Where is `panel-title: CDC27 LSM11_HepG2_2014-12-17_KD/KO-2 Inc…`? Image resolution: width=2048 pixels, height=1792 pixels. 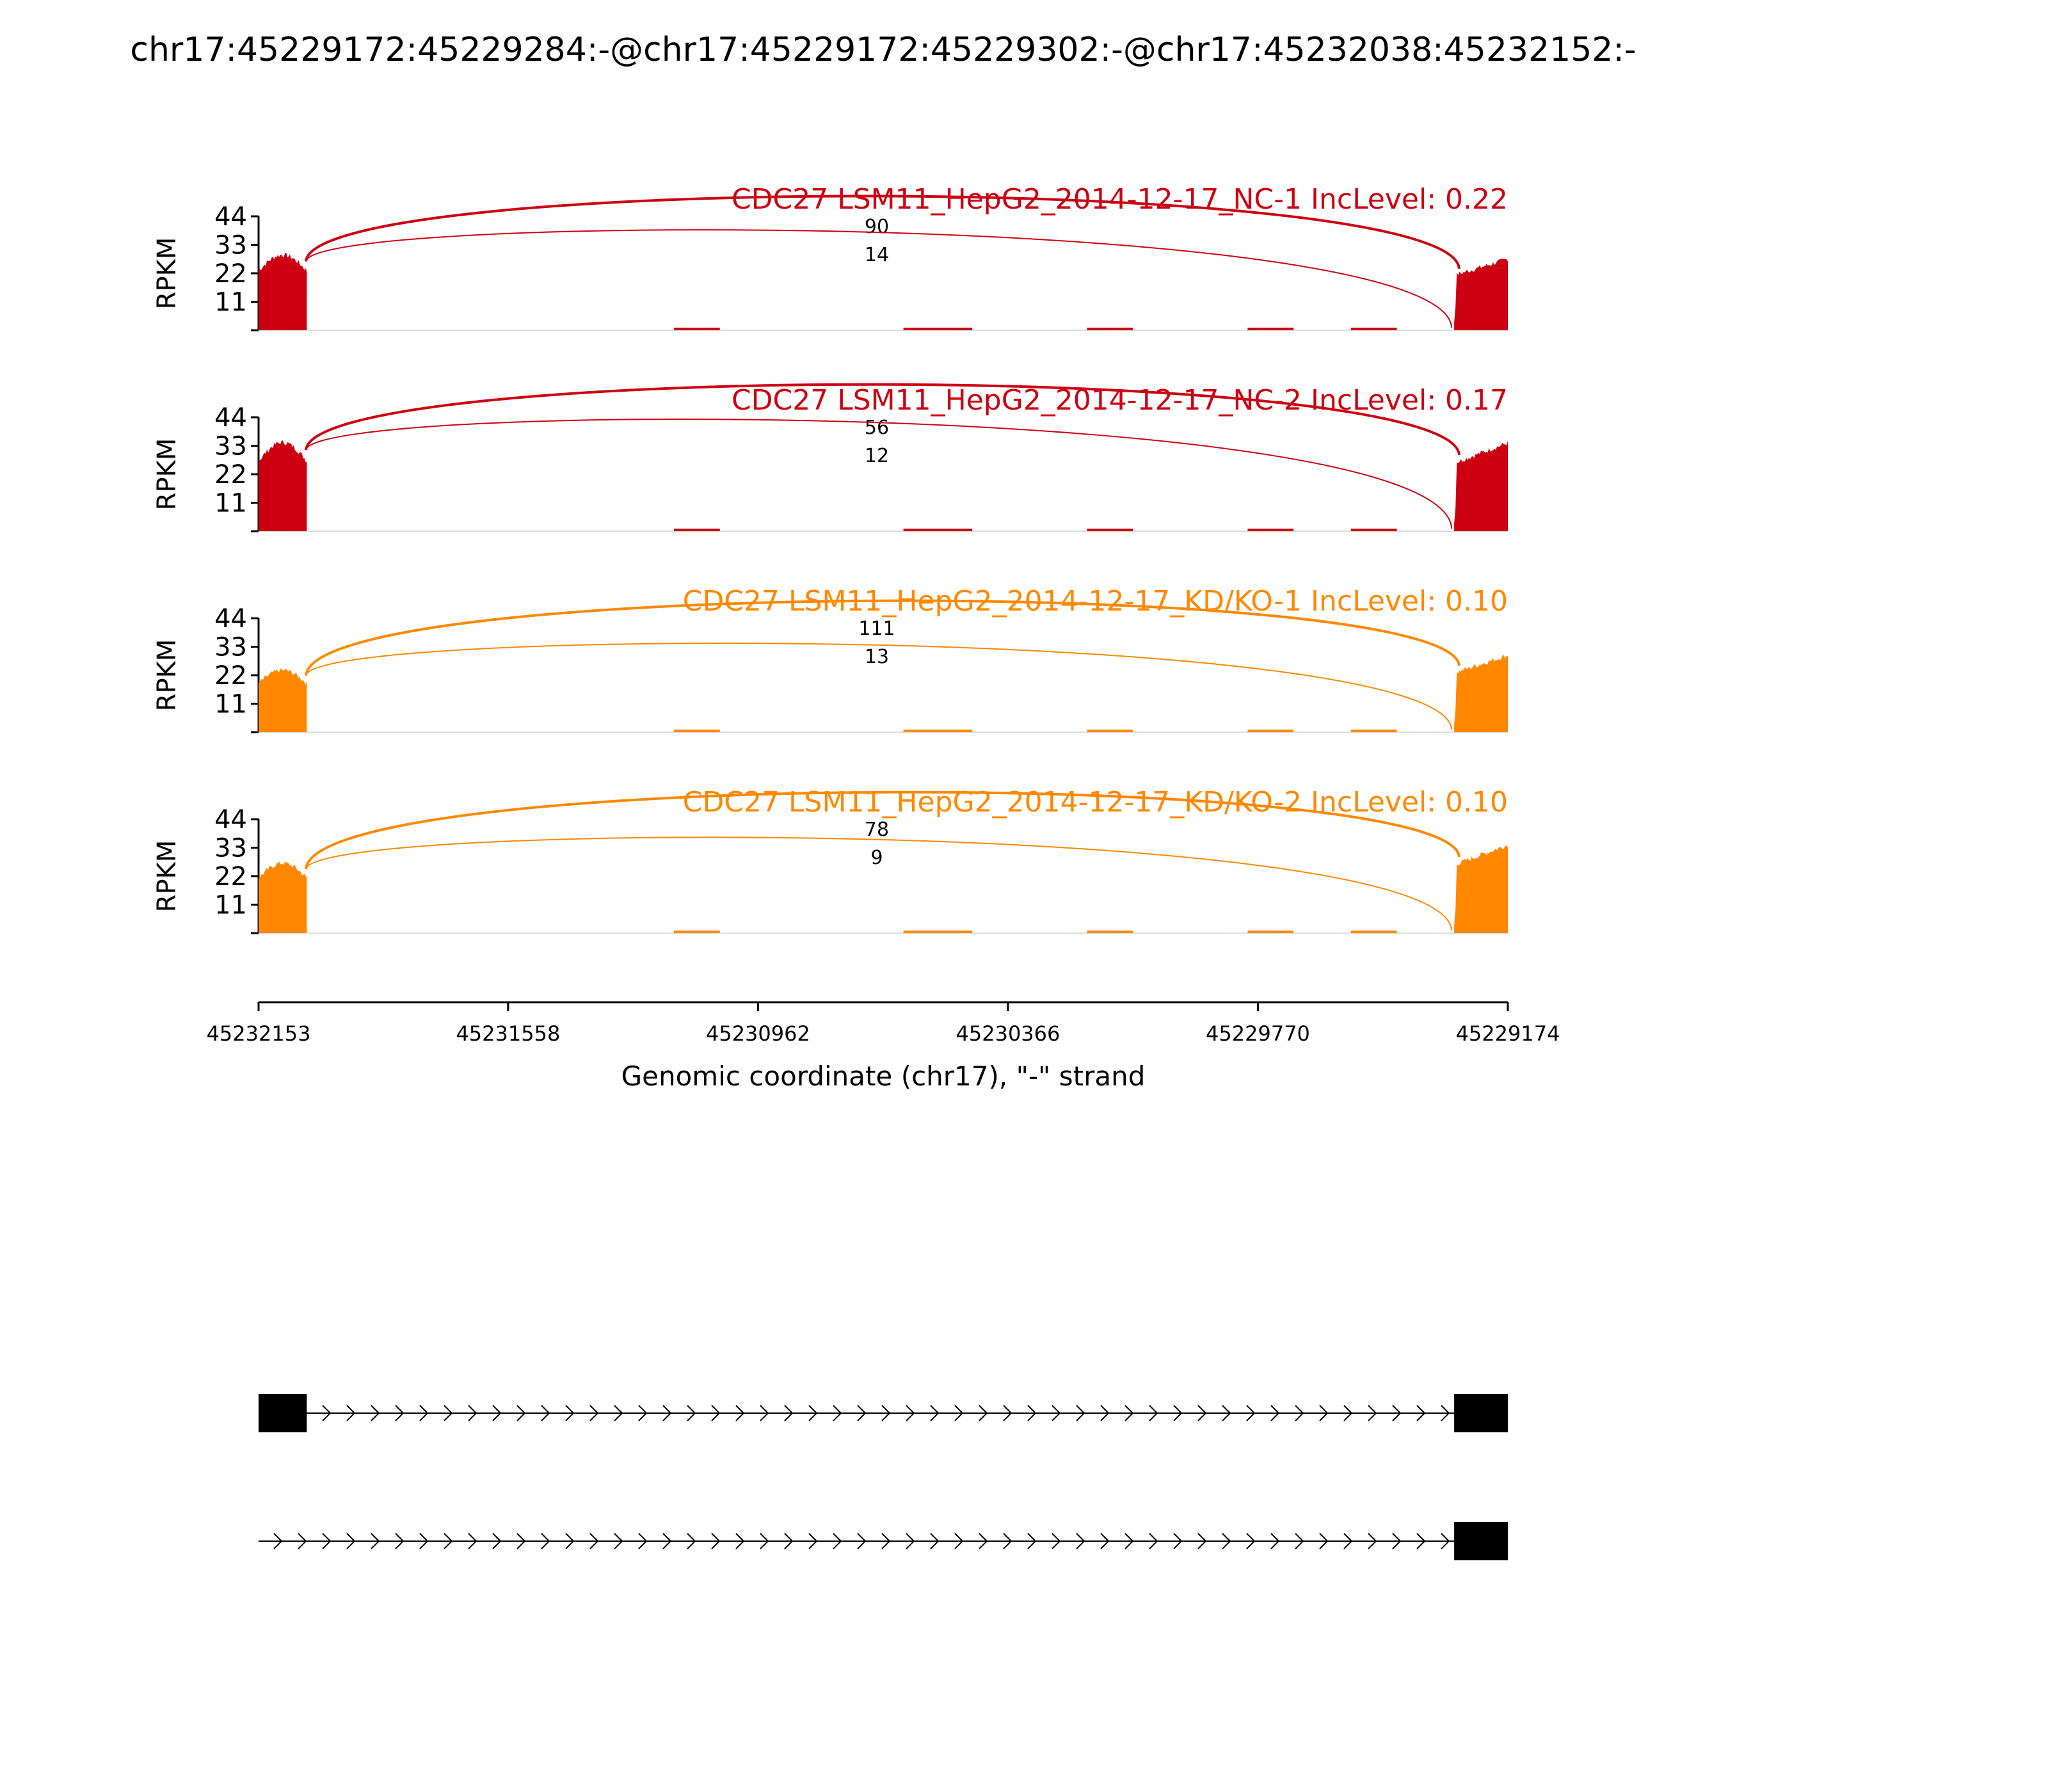 panel-title: CDC27 LSM11_HepG2_2014-12-17_KD/KO-2 Inc… is located at coordinates (1095, 802).